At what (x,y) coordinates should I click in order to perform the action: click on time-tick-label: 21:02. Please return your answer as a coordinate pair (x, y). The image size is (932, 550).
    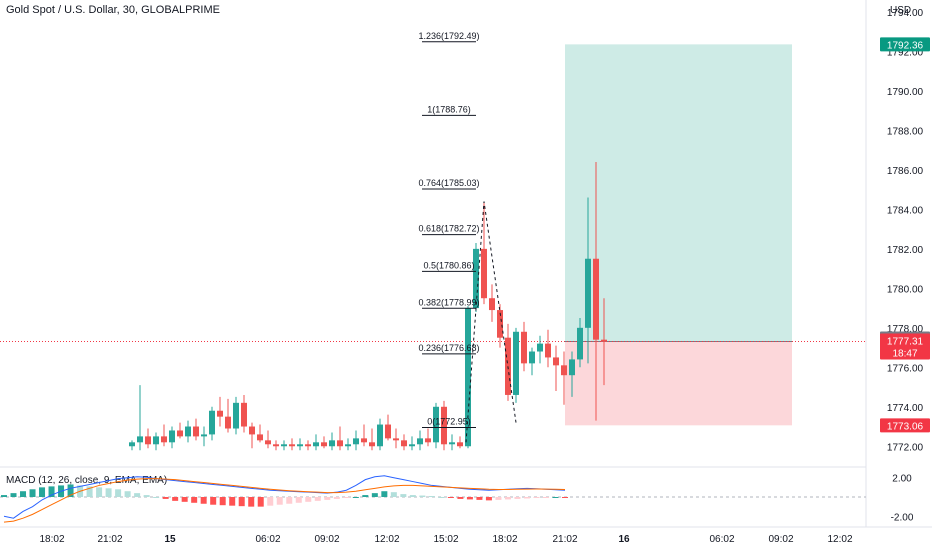
    Looking at the image, I should click on (564, 539).